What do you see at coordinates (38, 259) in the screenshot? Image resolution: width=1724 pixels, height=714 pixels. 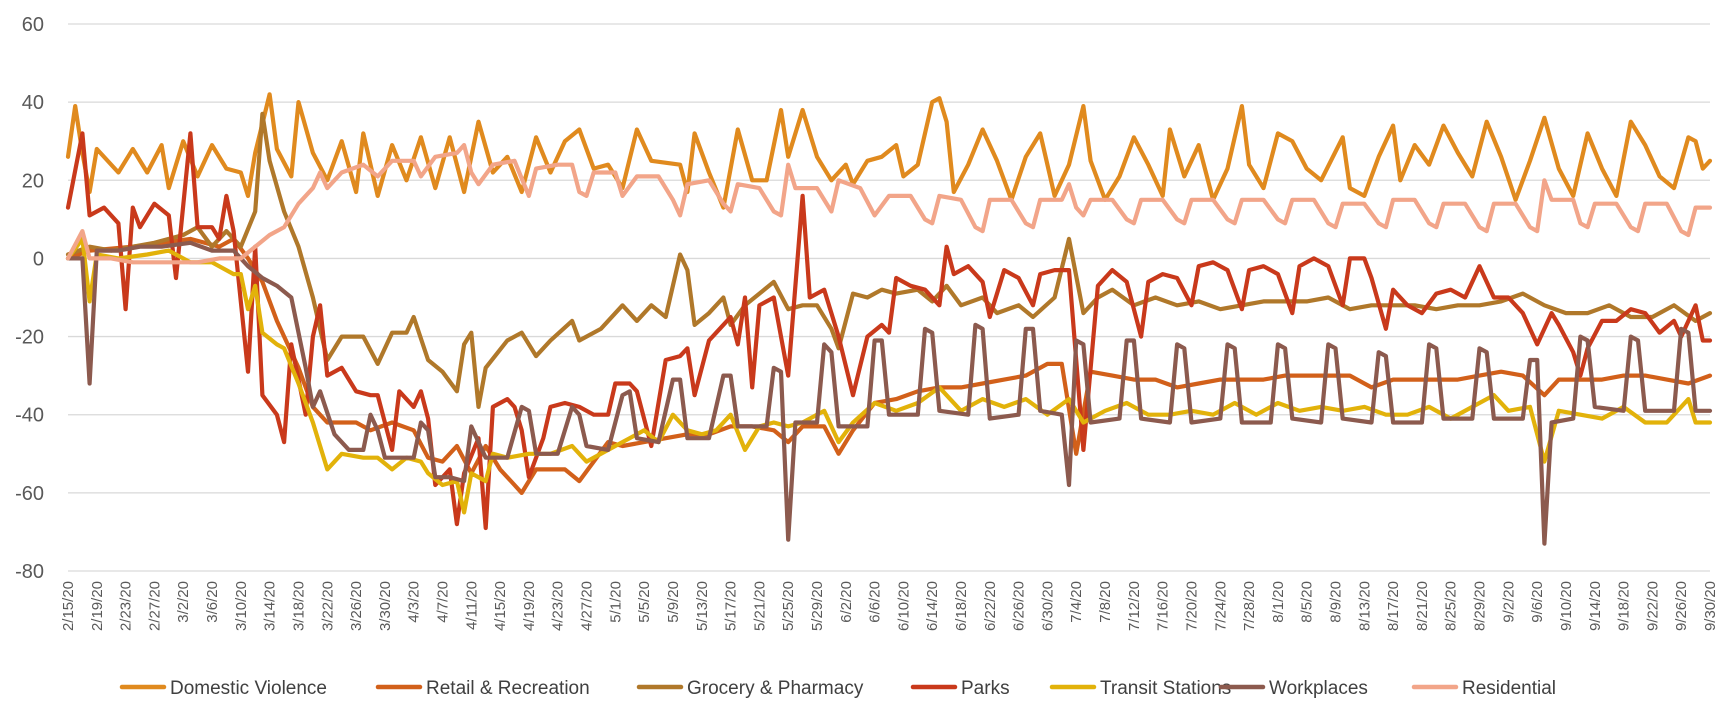 I see `y-tick-label: 0` at bounding box center [38, 259].